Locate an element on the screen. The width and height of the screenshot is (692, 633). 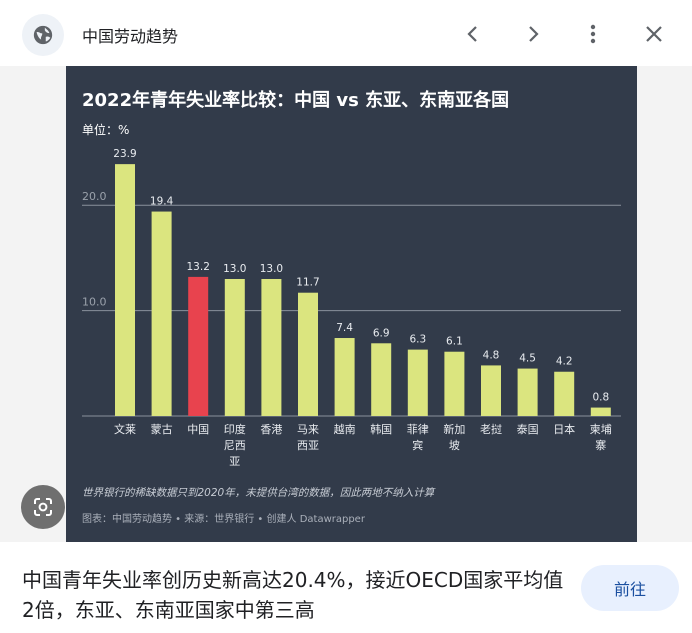
x-tick-label: 印度 is located at coordinates (235, 429).